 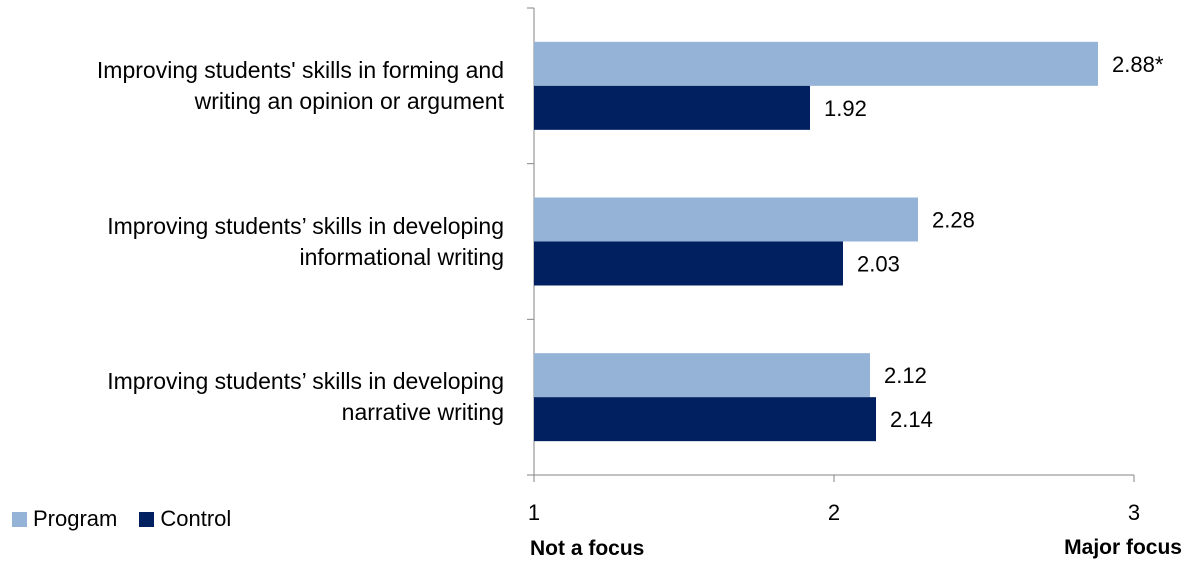 I want to click on category-label-line: writing an opinion or argument, so click(x=349, y=100).